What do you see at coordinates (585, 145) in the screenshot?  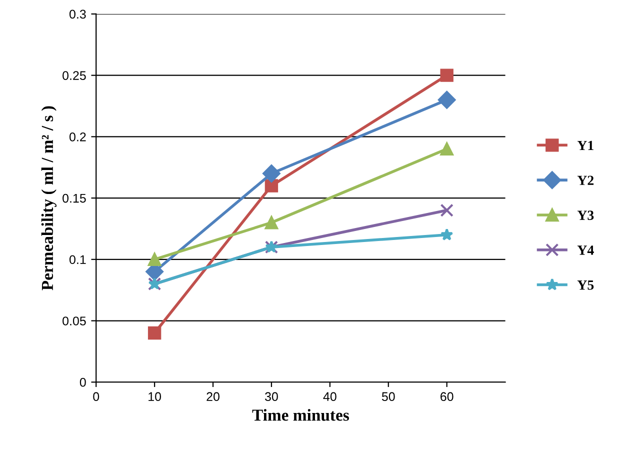 I see `legend-label: Y1` at bounding box center [585, 145].